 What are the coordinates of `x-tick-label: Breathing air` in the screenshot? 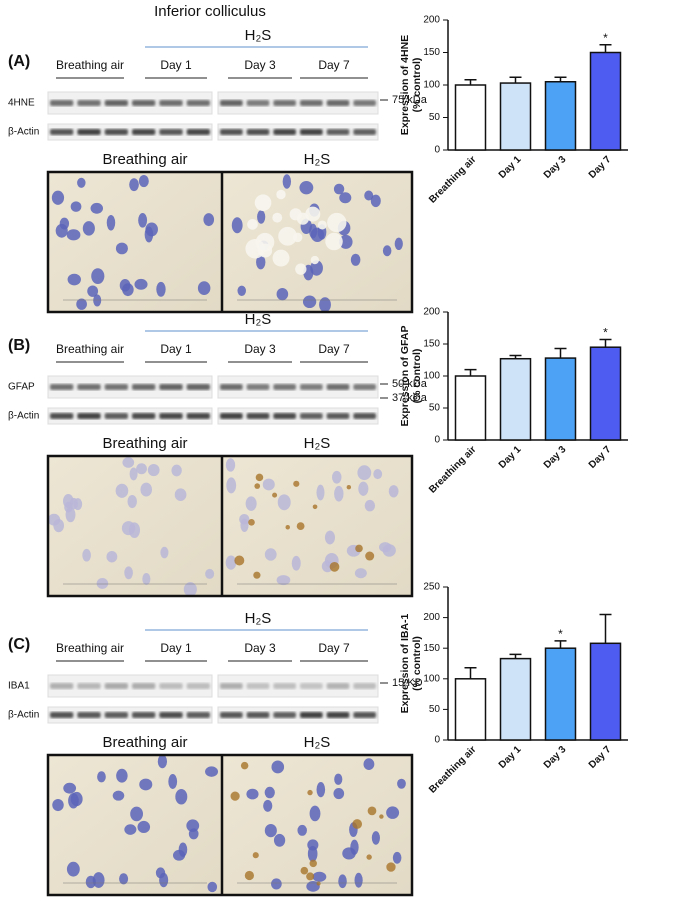 It's located at (452, 179).